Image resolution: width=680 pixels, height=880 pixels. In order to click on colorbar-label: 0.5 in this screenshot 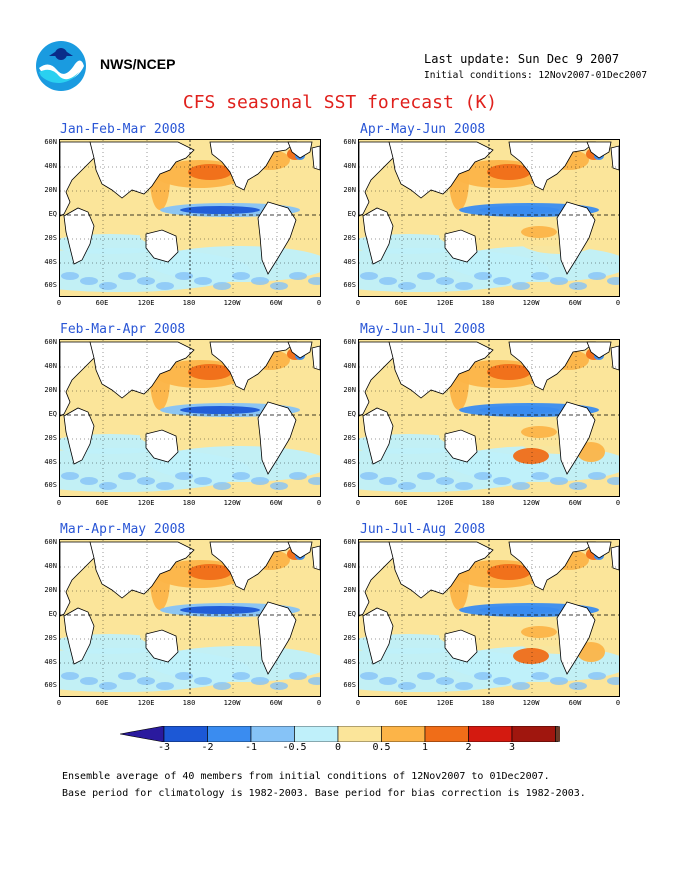, I will do `click(381, 747)`.